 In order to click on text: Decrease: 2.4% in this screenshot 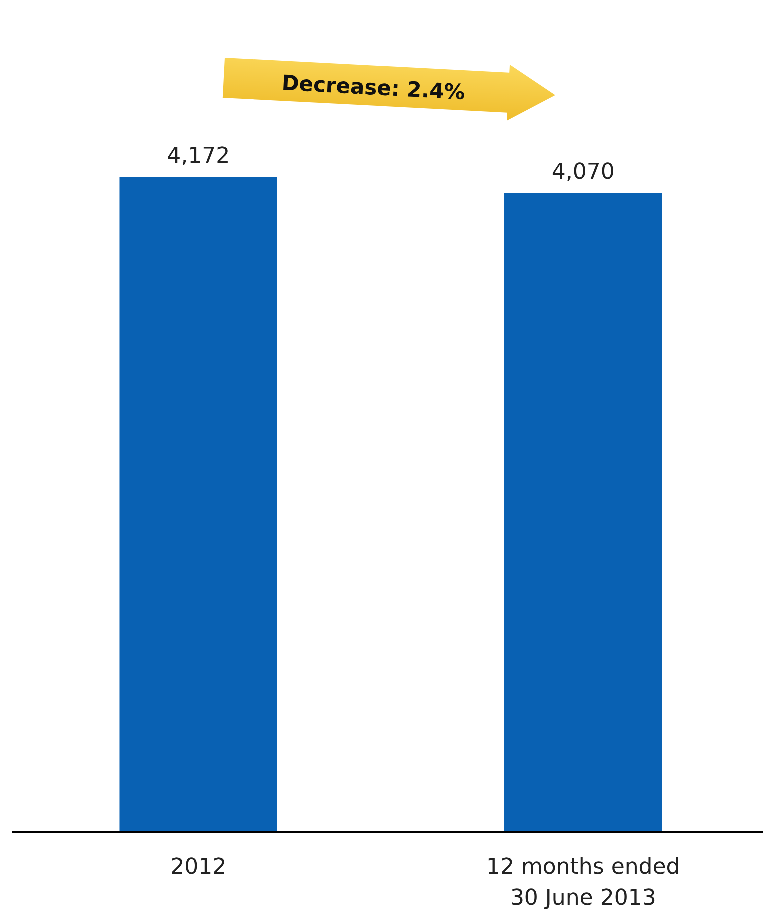, I will do `click(373, 88)`.